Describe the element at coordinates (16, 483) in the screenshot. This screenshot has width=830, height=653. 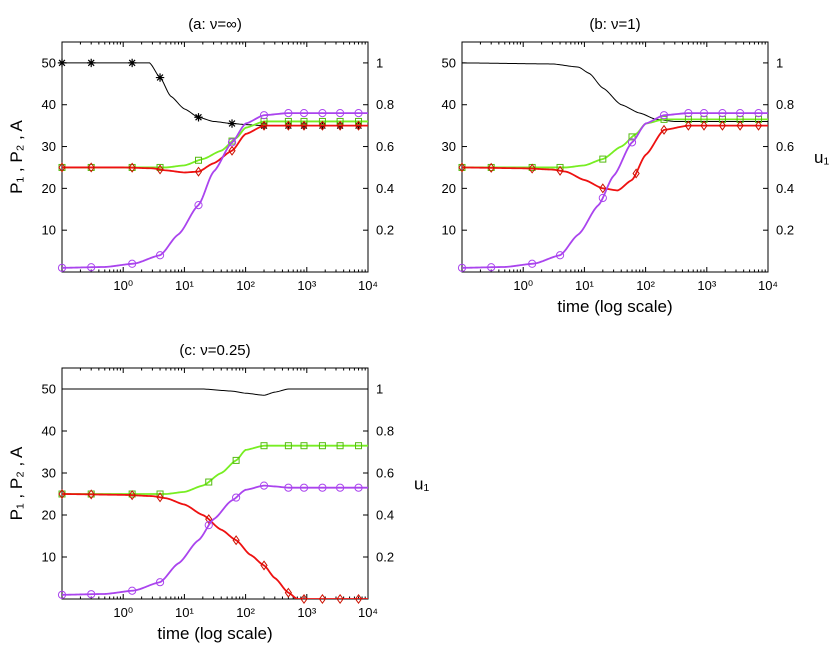
I see `y-left-axis-label: P₁ , P₂ , A` at that location.